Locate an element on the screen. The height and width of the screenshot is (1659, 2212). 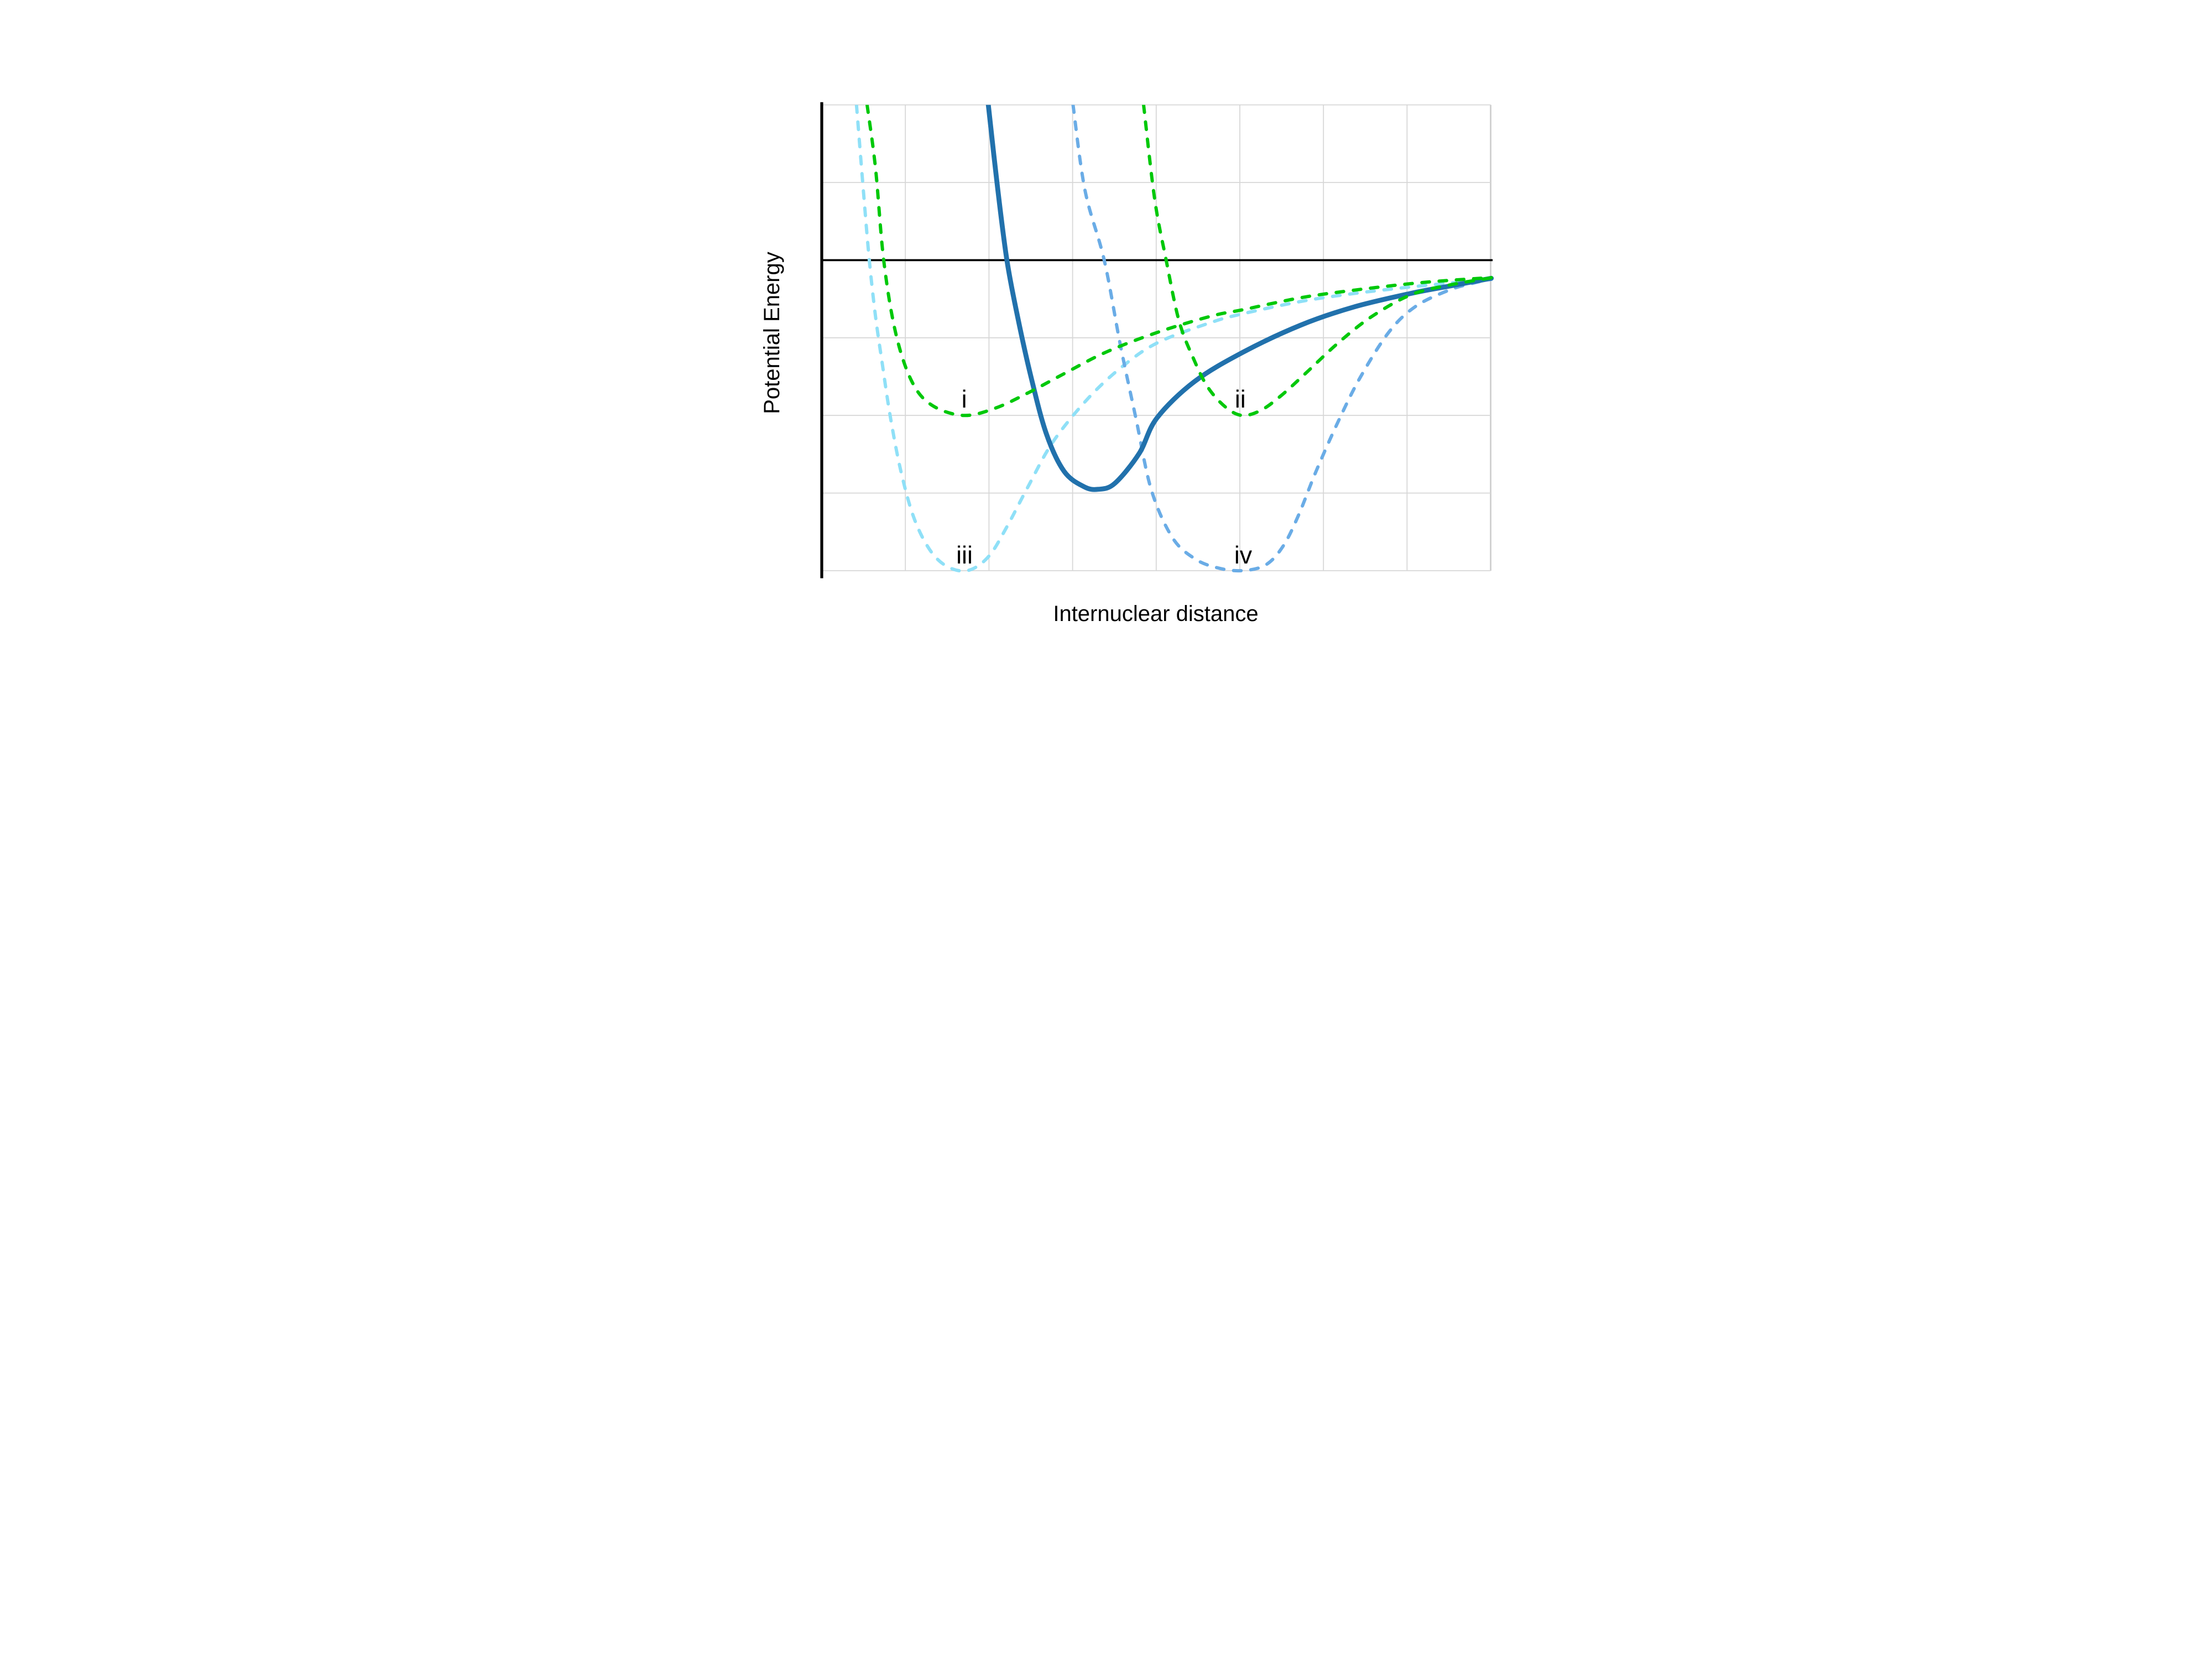
curve-label-iii: iii is located at coordinates (965, 555).